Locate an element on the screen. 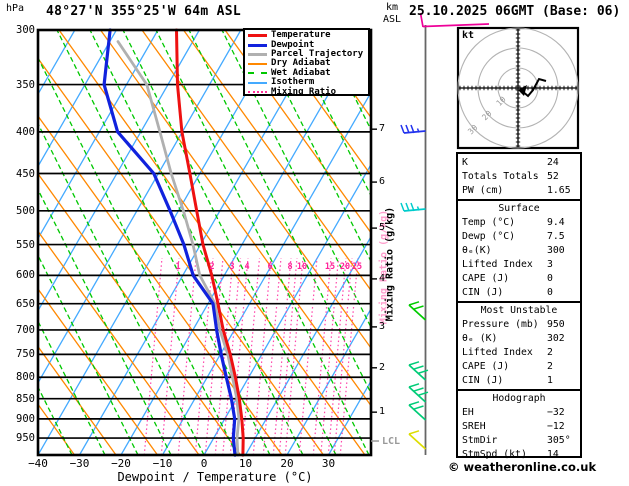 Image resolution: width=629 pixels, height=486 pixels. stat-value: 14 is located at coordinates (553, 454).